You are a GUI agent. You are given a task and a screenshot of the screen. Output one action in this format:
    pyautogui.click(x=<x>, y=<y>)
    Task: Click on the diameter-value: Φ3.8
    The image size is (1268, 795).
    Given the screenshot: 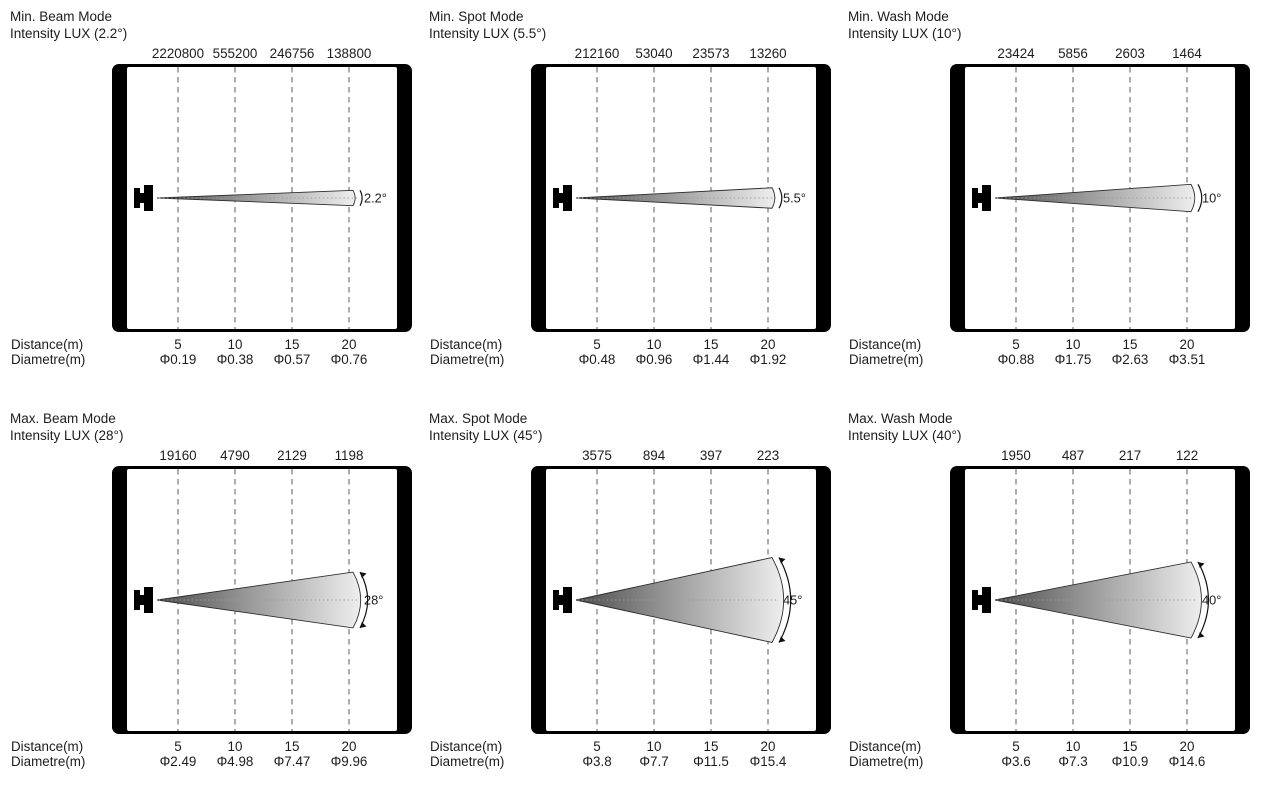 What is the action you would take?
    pyautogui.click(x=596, y=761)
    